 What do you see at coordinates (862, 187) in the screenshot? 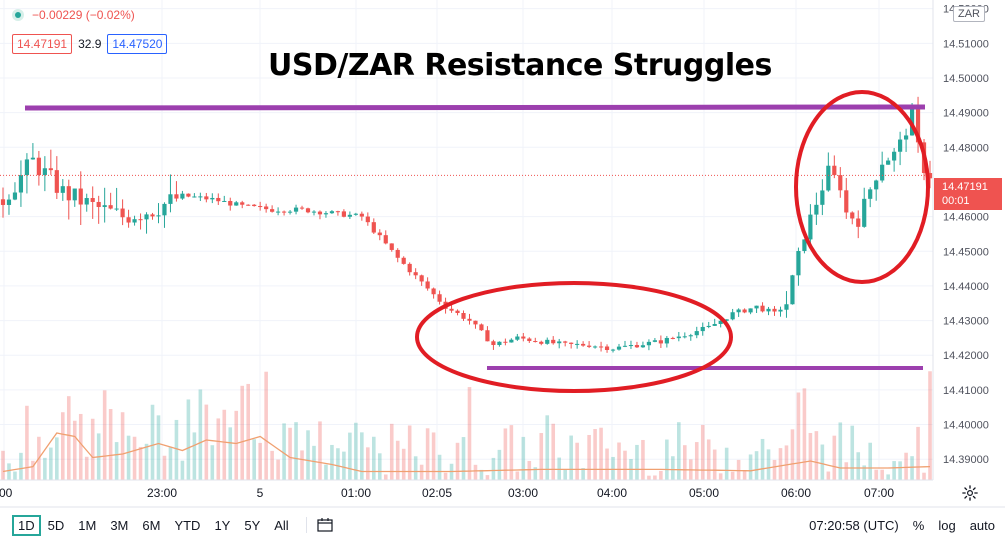
I see `resistance-test-ellipse` at bounding box center [862, 187].